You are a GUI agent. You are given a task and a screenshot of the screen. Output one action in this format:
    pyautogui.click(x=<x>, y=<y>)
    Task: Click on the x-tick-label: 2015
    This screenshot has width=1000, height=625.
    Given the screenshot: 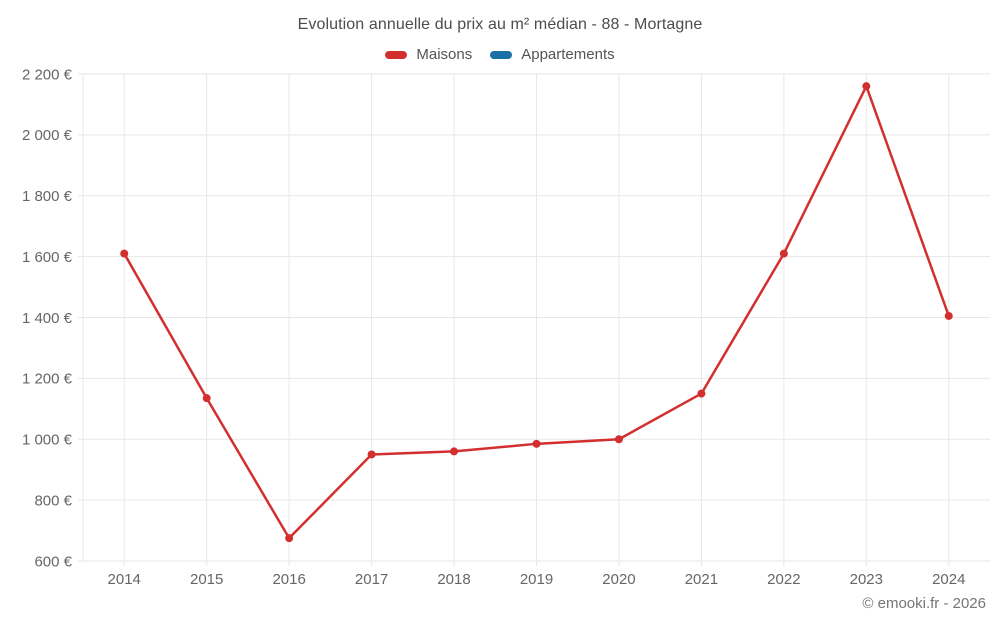 What is the action you would take?
    pyautogui.click(x=206, y=579)
    